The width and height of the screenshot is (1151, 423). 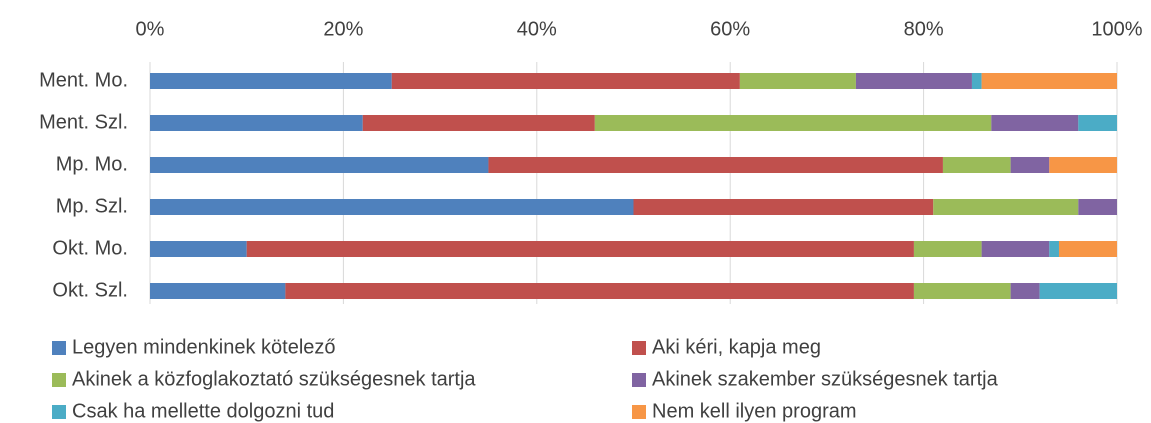 What do you see at coordinates (924, 29) in the screenshot?
I see `x-tick-label: 80%` at bounding box center [924, 29].